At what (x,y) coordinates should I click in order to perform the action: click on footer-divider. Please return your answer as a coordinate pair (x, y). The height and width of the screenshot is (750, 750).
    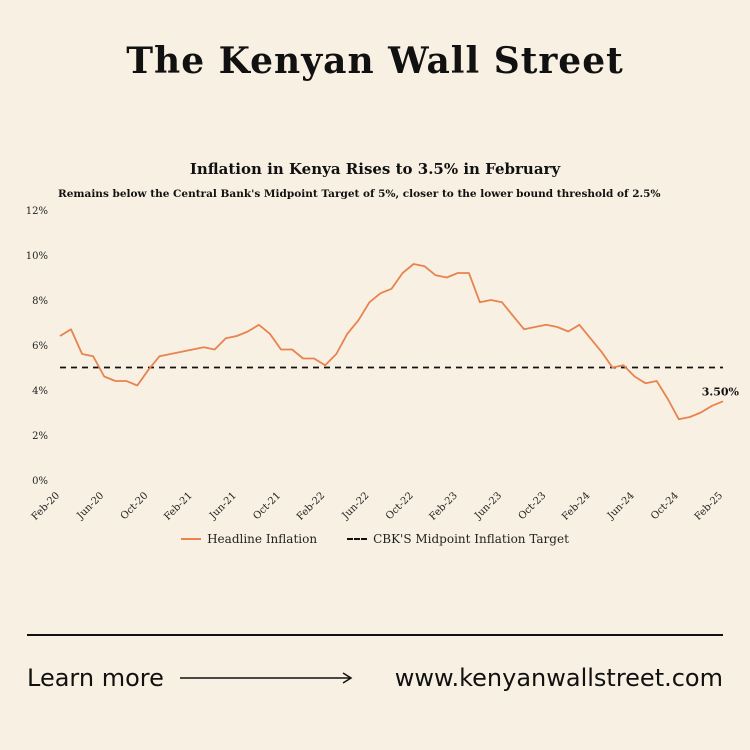
    Looking at the image, I should click on (375, 635).